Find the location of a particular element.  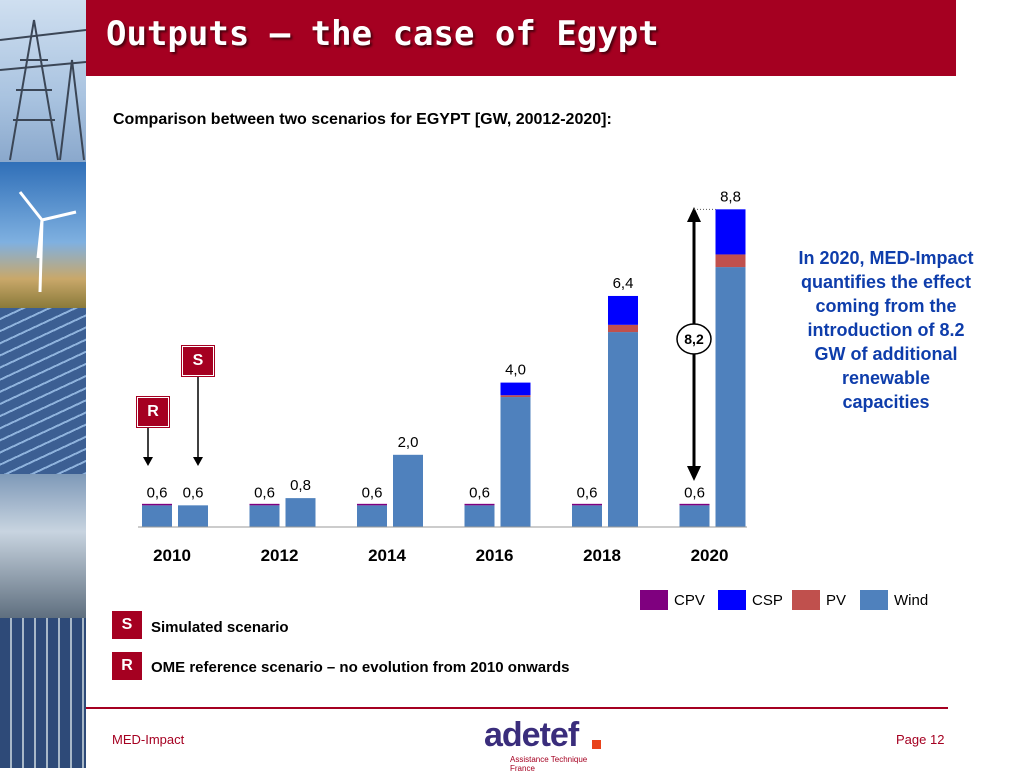

legend-swatch-cpv is located at coordinates (654, 600).